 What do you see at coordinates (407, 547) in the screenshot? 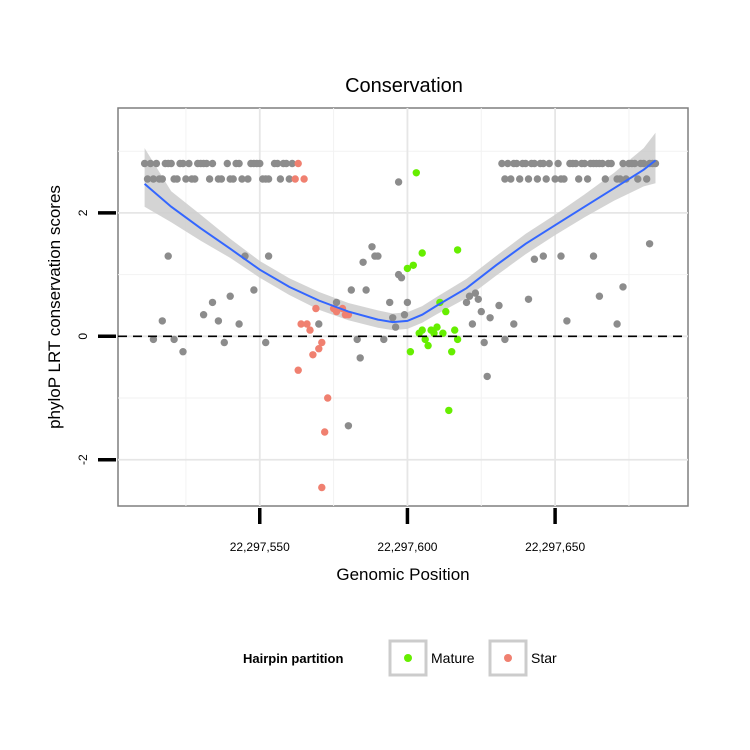
I see `x-tick-label: 22,297,600` at bounding box center [407, 547].